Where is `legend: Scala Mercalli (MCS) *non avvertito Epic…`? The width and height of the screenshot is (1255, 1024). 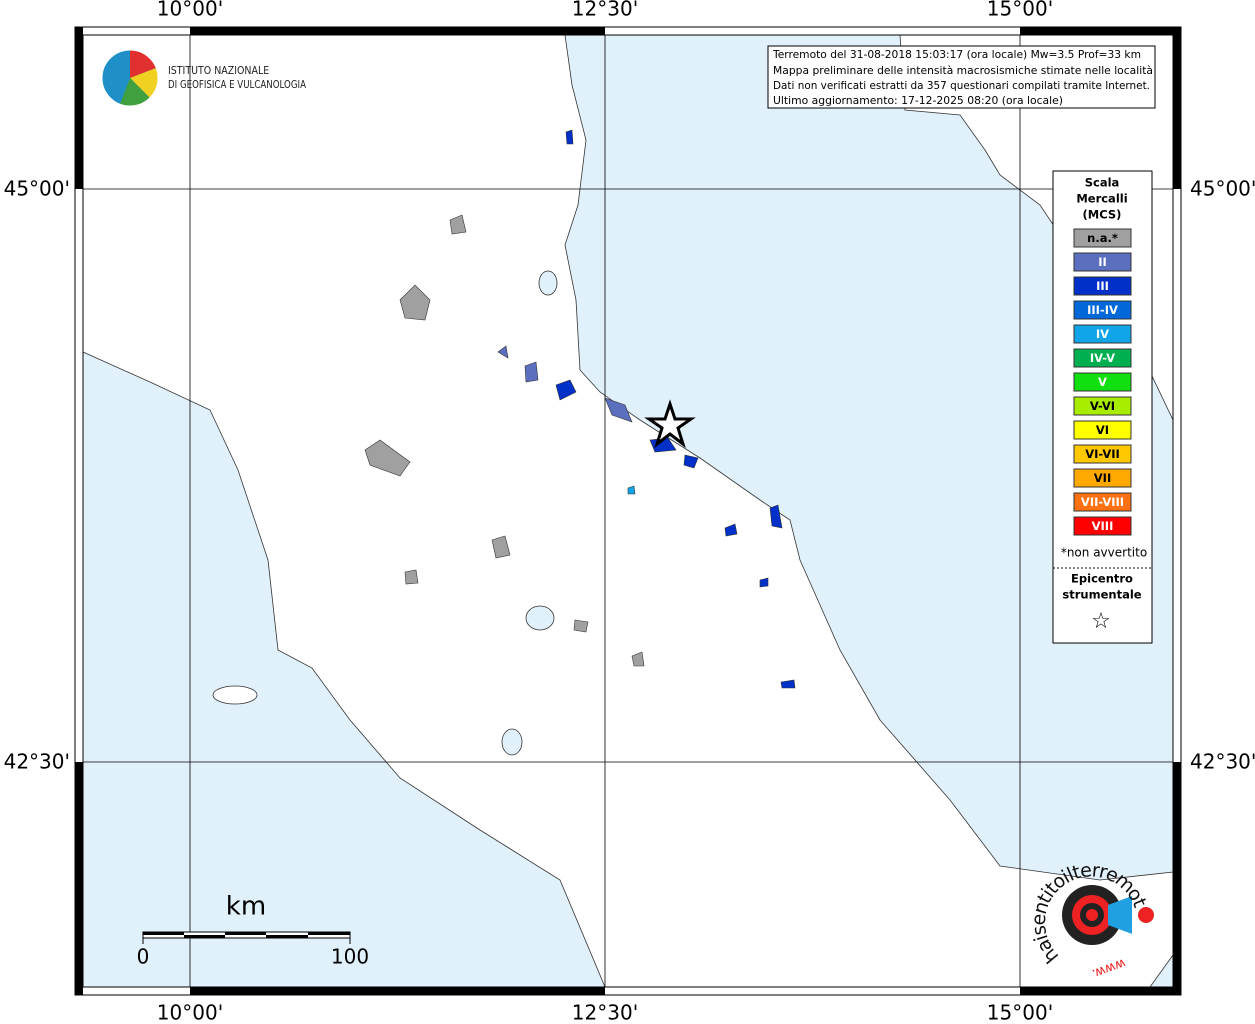 legend: Scala Mercalli (MCS) *non avvertito Epic… is located at coordinates (1102, 407).